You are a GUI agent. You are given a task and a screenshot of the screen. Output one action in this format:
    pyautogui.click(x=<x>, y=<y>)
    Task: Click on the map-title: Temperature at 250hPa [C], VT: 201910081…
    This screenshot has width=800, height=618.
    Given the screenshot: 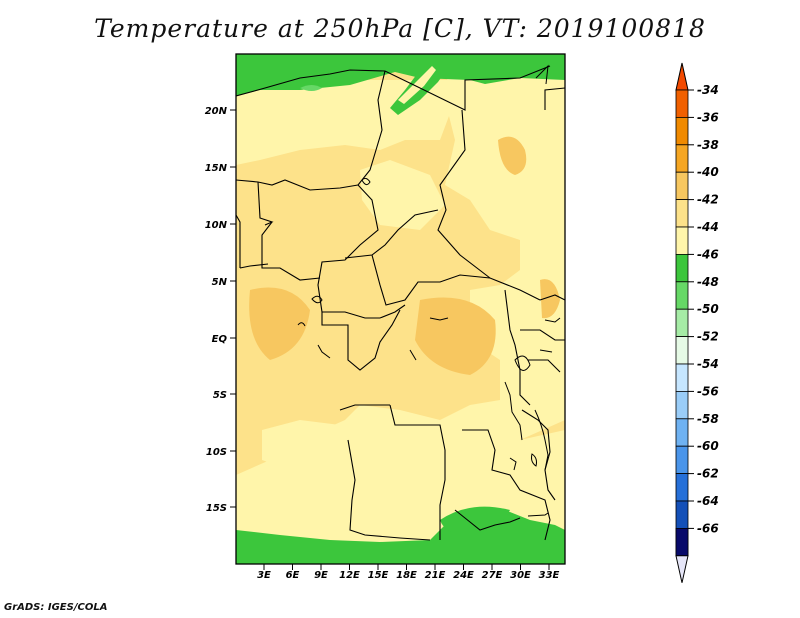 What is the action you would take?
    pyautogui.click(x=400, y=28)
    